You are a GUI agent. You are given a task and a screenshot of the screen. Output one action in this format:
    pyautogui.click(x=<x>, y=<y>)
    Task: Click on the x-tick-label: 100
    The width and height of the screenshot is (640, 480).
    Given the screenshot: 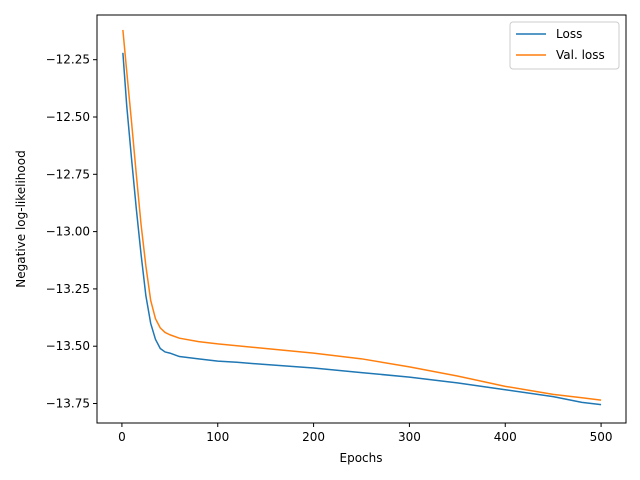 What is the action you would take?
    pyautogui.click(x=217, y=437)
    